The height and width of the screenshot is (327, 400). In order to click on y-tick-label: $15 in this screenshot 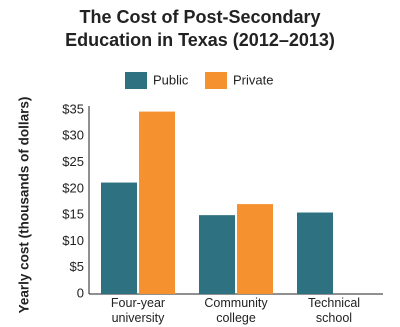, I will do `click(73, 214)`.